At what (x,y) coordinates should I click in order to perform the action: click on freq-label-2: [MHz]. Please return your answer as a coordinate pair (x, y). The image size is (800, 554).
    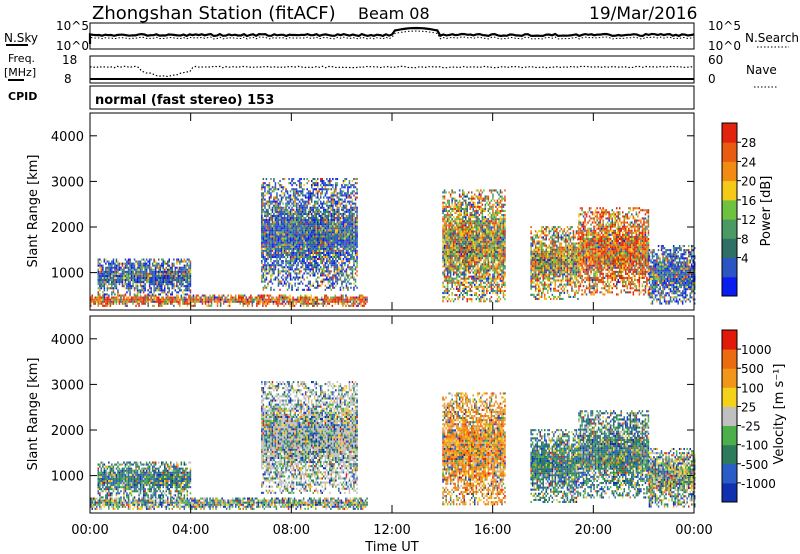
    Looking at the image, I should click on (20, 72).